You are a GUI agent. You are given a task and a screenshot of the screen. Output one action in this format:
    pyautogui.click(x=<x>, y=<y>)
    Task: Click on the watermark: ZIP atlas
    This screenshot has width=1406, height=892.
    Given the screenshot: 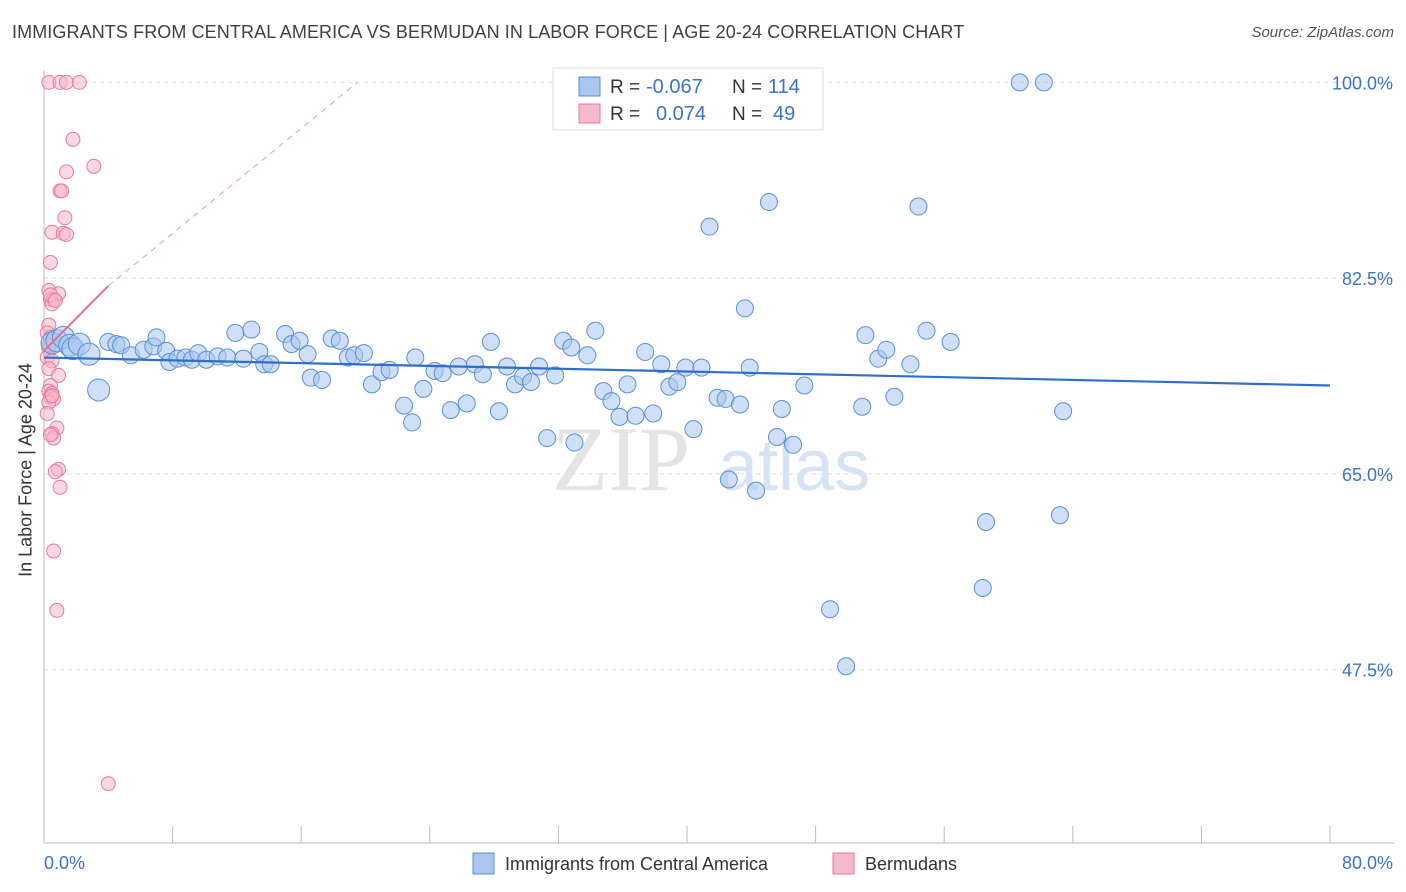 What is the action you would take?
    pyautogui.click(x=711, y=459)
    